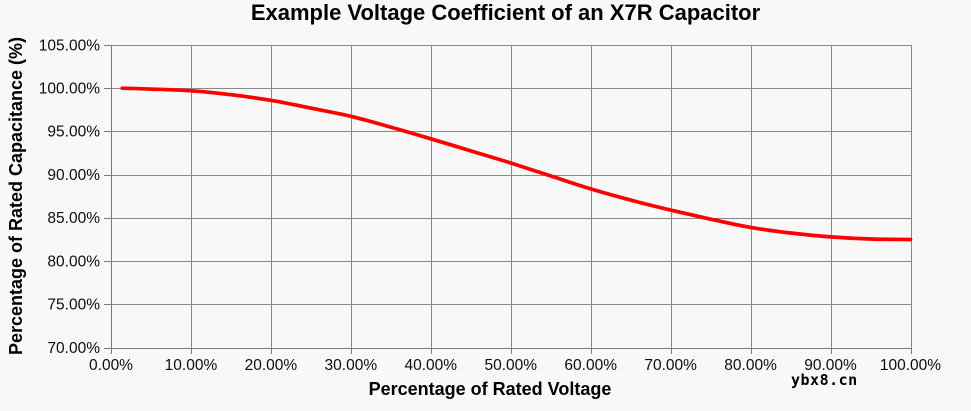 This screenshot has height=411, width=971. What do you see at coordinates (73, 348) in the screenshot?
I see `y-tick-label: 70.00%` at bounding box center [73, 348].